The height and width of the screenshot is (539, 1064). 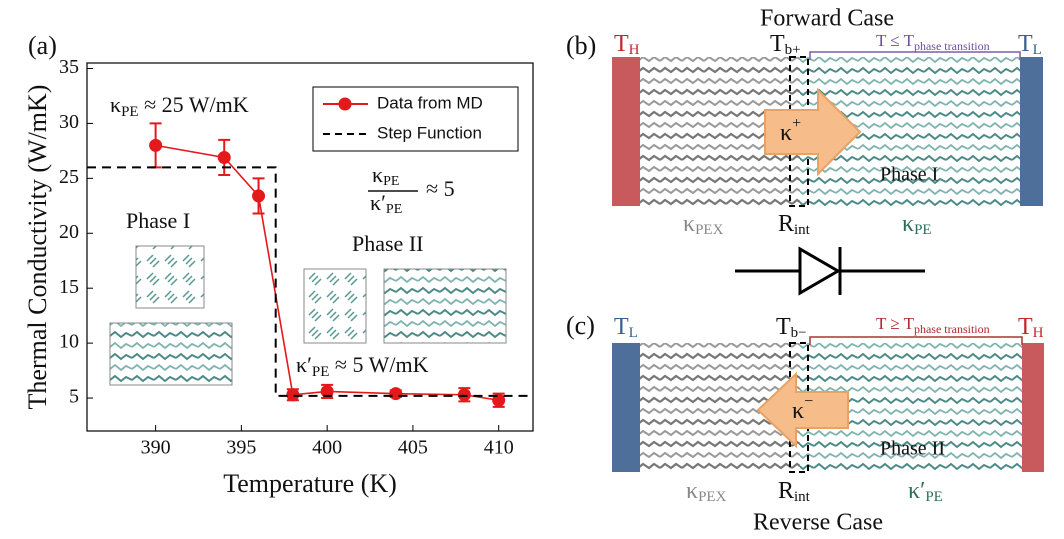 What do you see at coordinates (74, 397) in the screenshot?
I see `y-tick-label: 5` at bounding box center [74, 397].